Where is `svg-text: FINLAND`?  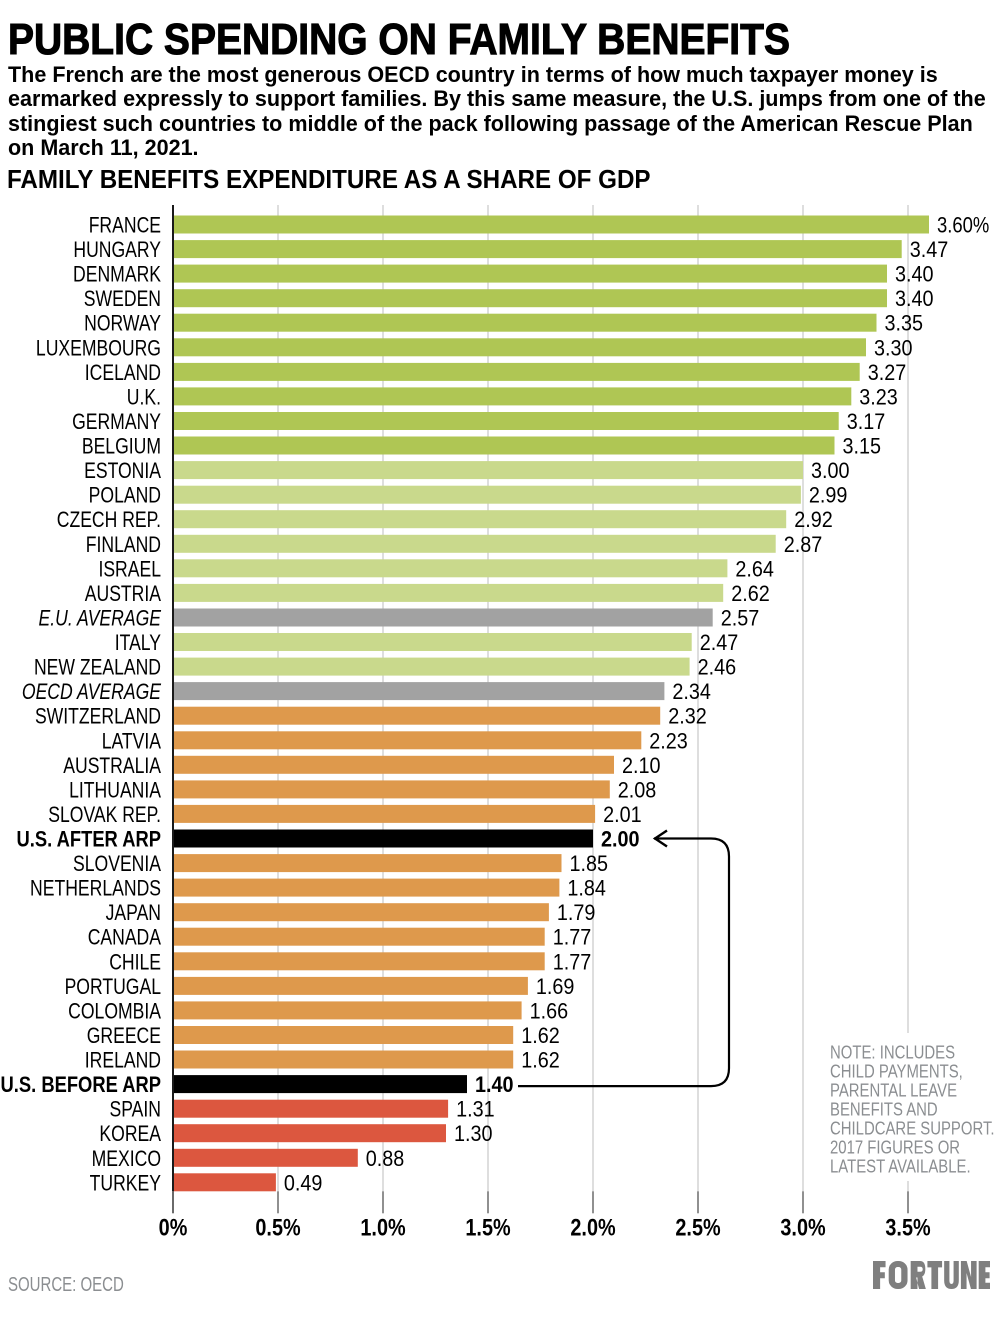 svg-text: FINLAND is located at coordinates (123, 545).